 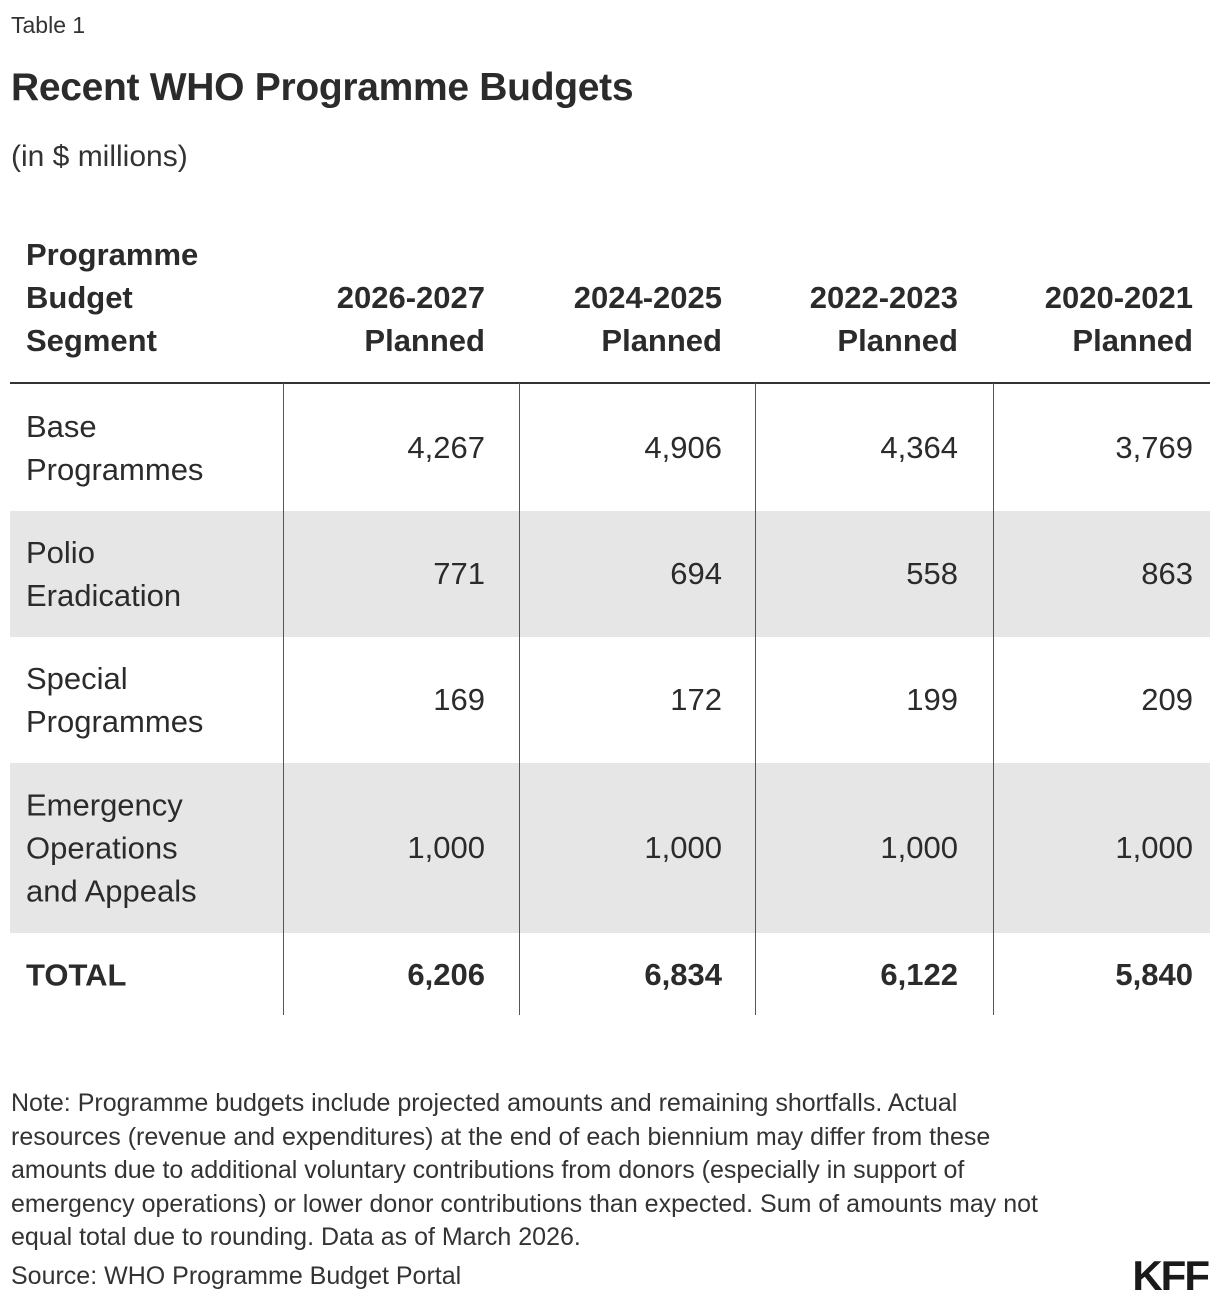 What do you see at coordinates (883, 319) in the screenshot?
I see `header-2022-2023: 2022-2023 Planned` at bounding box center [883, 319].